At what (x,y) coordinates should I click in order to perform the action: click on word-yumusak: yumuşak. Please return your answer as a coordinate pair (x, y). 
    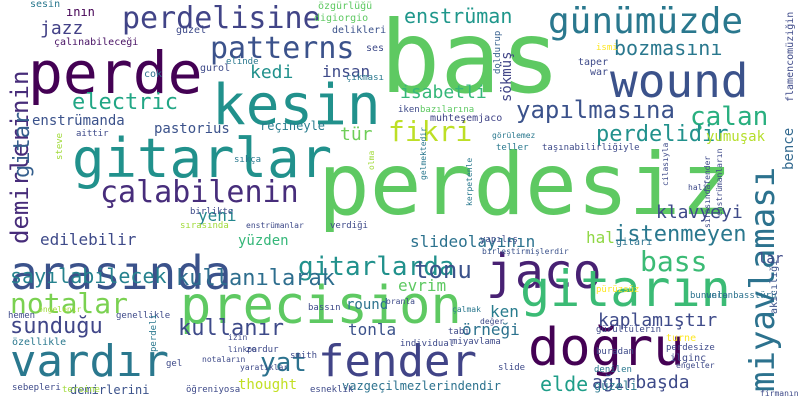
    Looking at the image, I should click on (736, 137).